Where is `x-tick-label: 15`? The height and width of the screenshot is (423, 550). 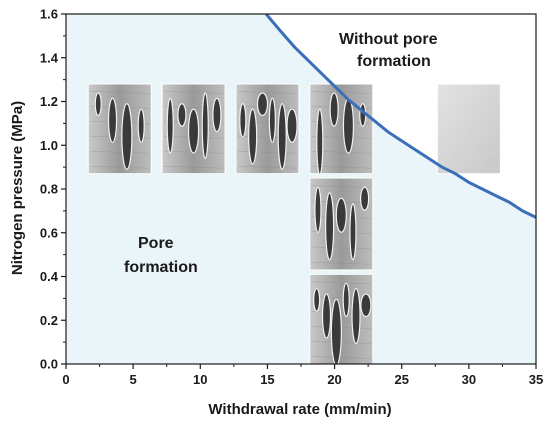 x-tick-label: 15 is located at coordinates (267, 379).